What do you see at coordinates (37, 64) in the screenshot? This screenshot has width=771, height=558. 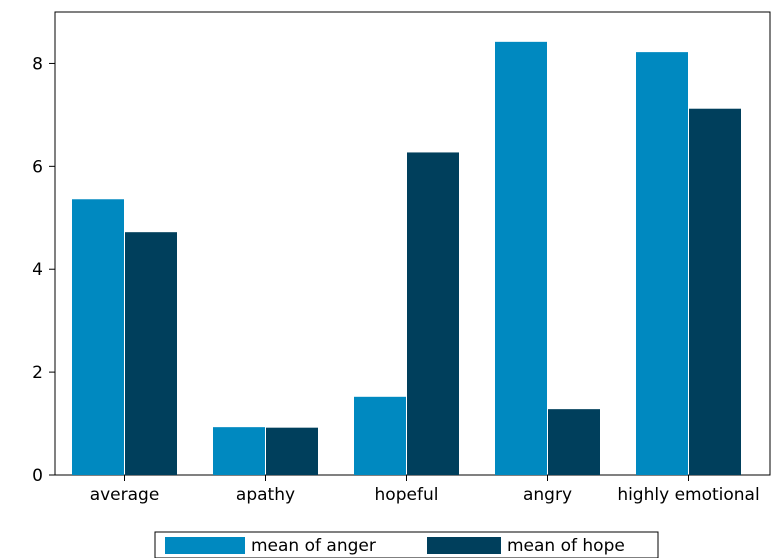 I see `y-tick-label: 8` at bounding box center [37, 64].